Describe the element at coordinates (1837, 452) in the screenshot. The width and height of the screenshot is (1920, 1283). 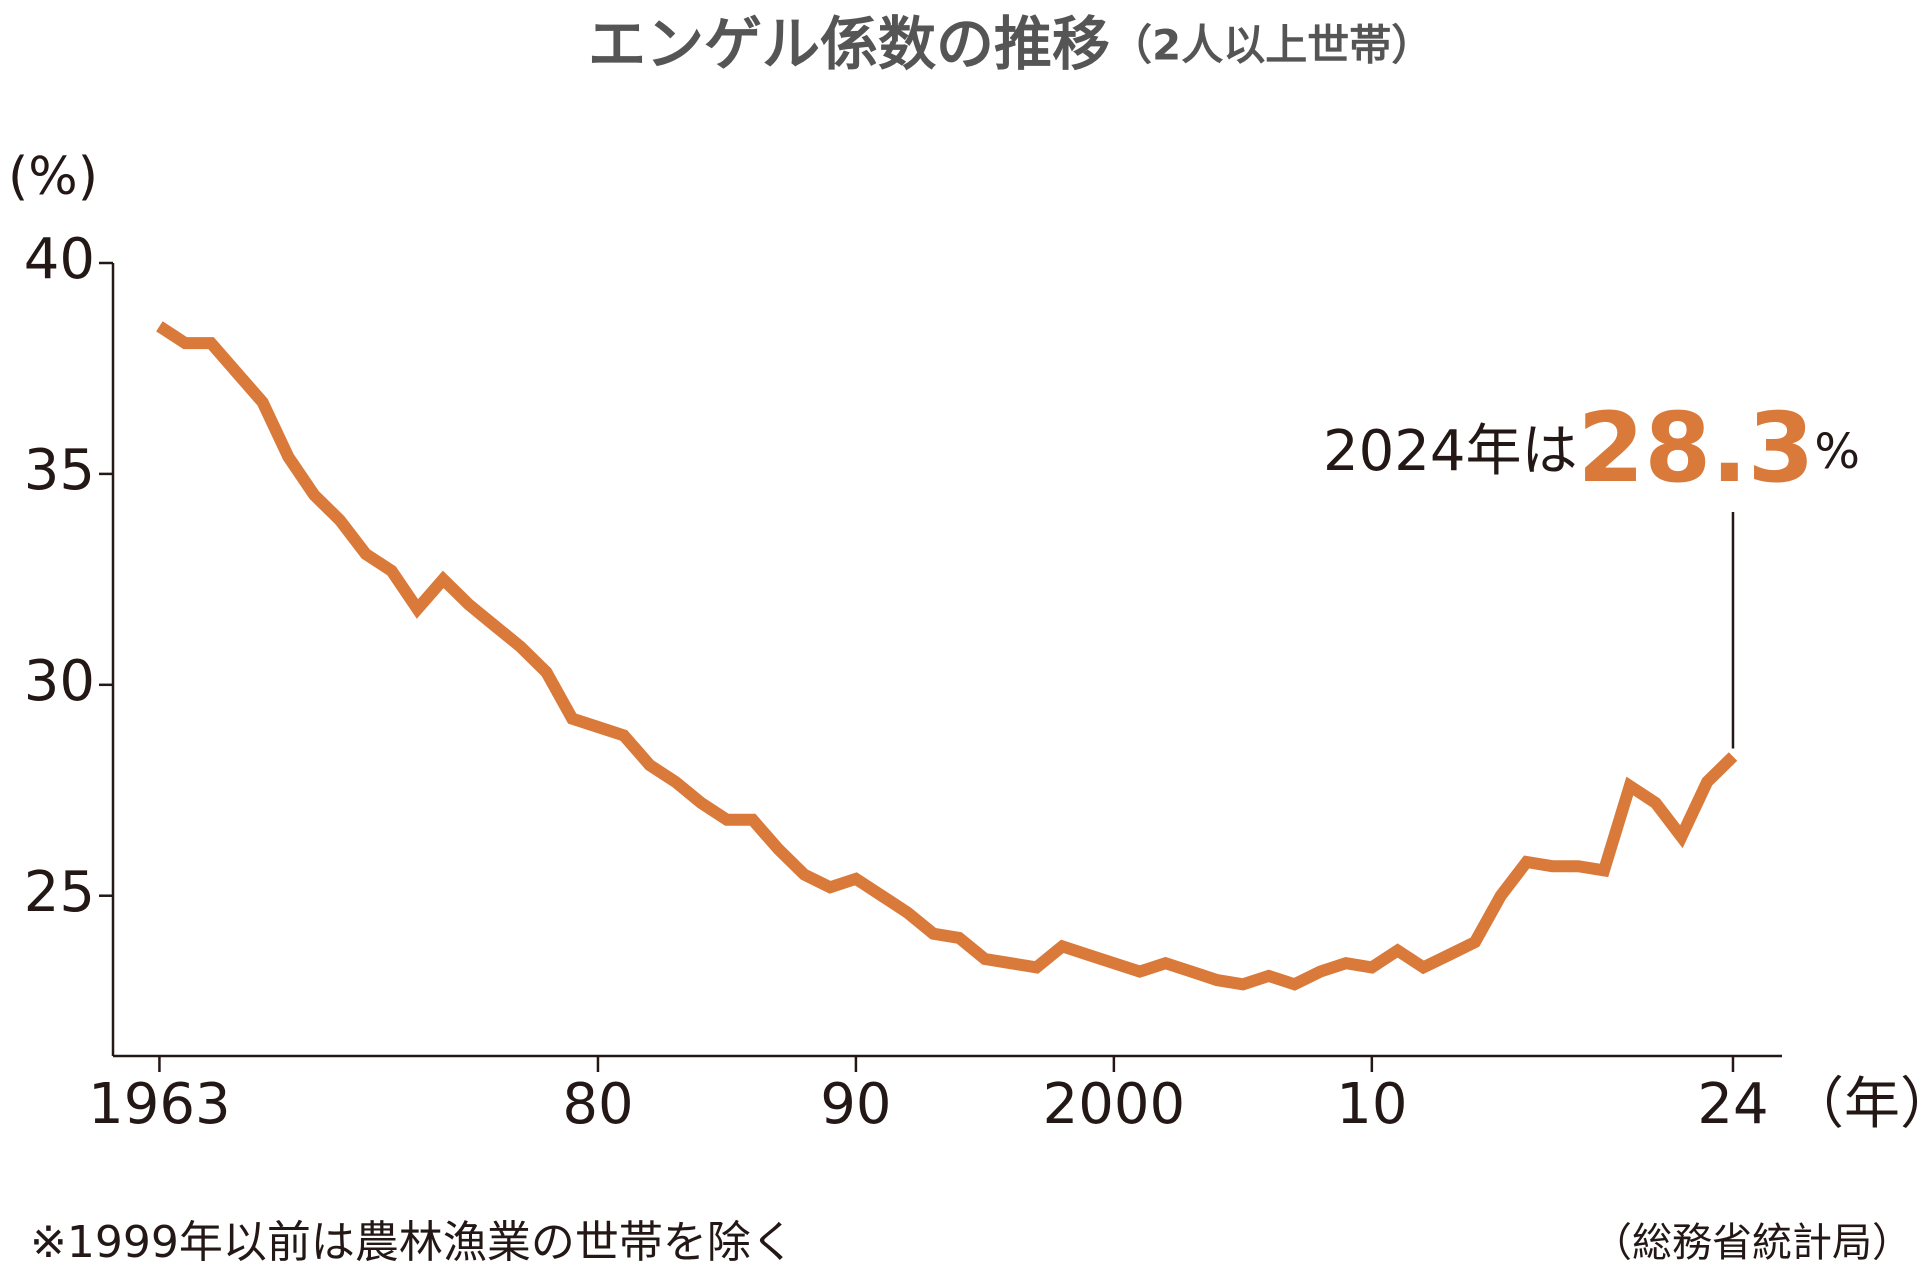
I see `annotation-unit: %` at that location.